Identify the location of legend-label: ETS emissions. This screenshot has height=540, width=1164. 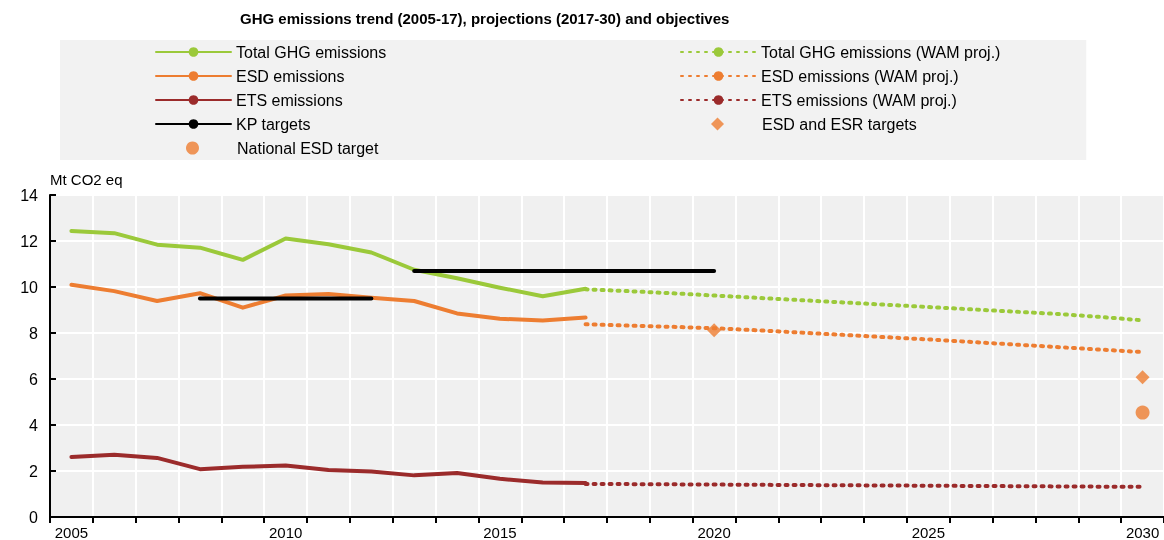
(289, 100).